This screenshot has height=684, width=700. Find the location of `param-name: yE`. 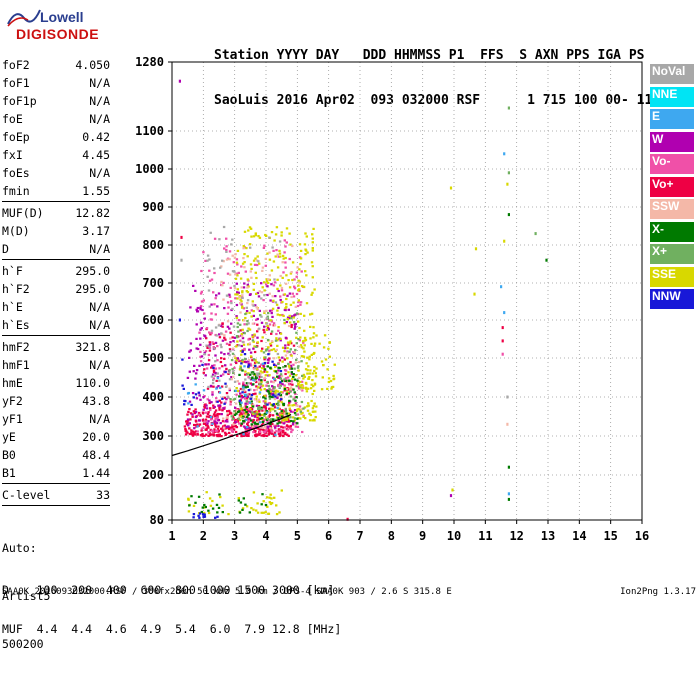

param-name: yE is located at coordinates (9, 437).